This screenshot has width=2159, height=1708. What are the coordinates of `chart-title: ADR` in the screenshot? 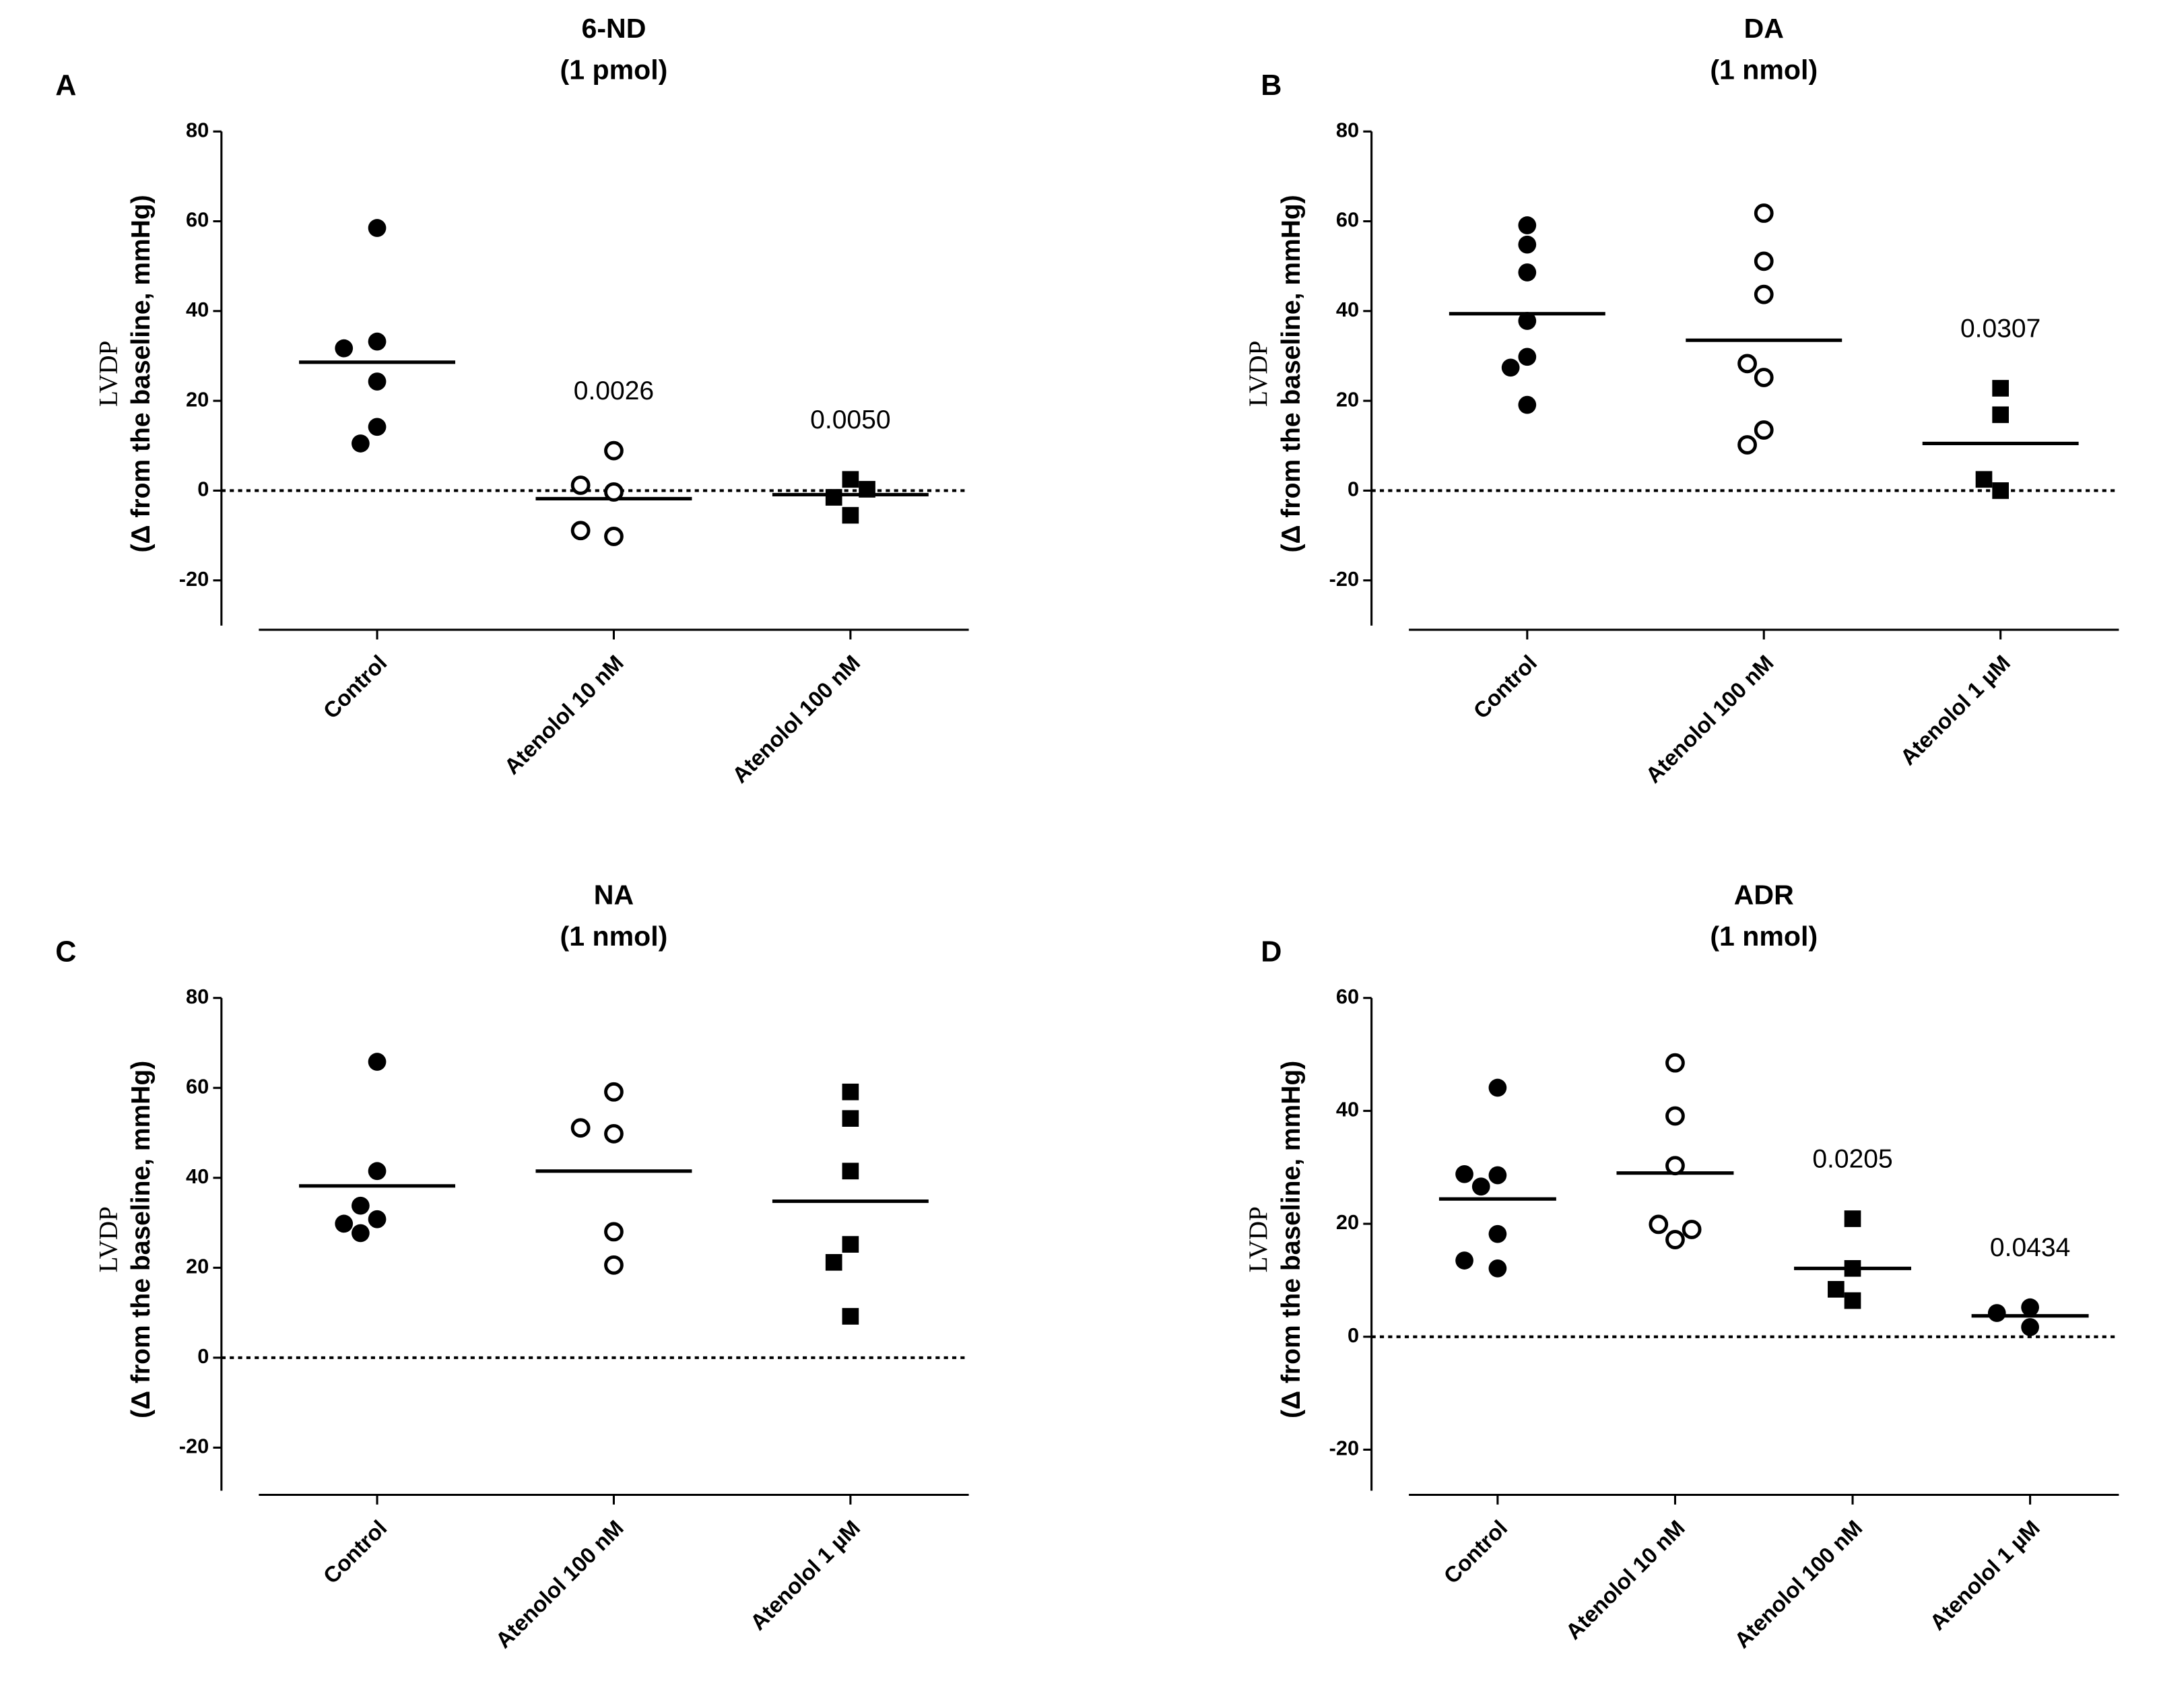 It's located at (1764, 896).